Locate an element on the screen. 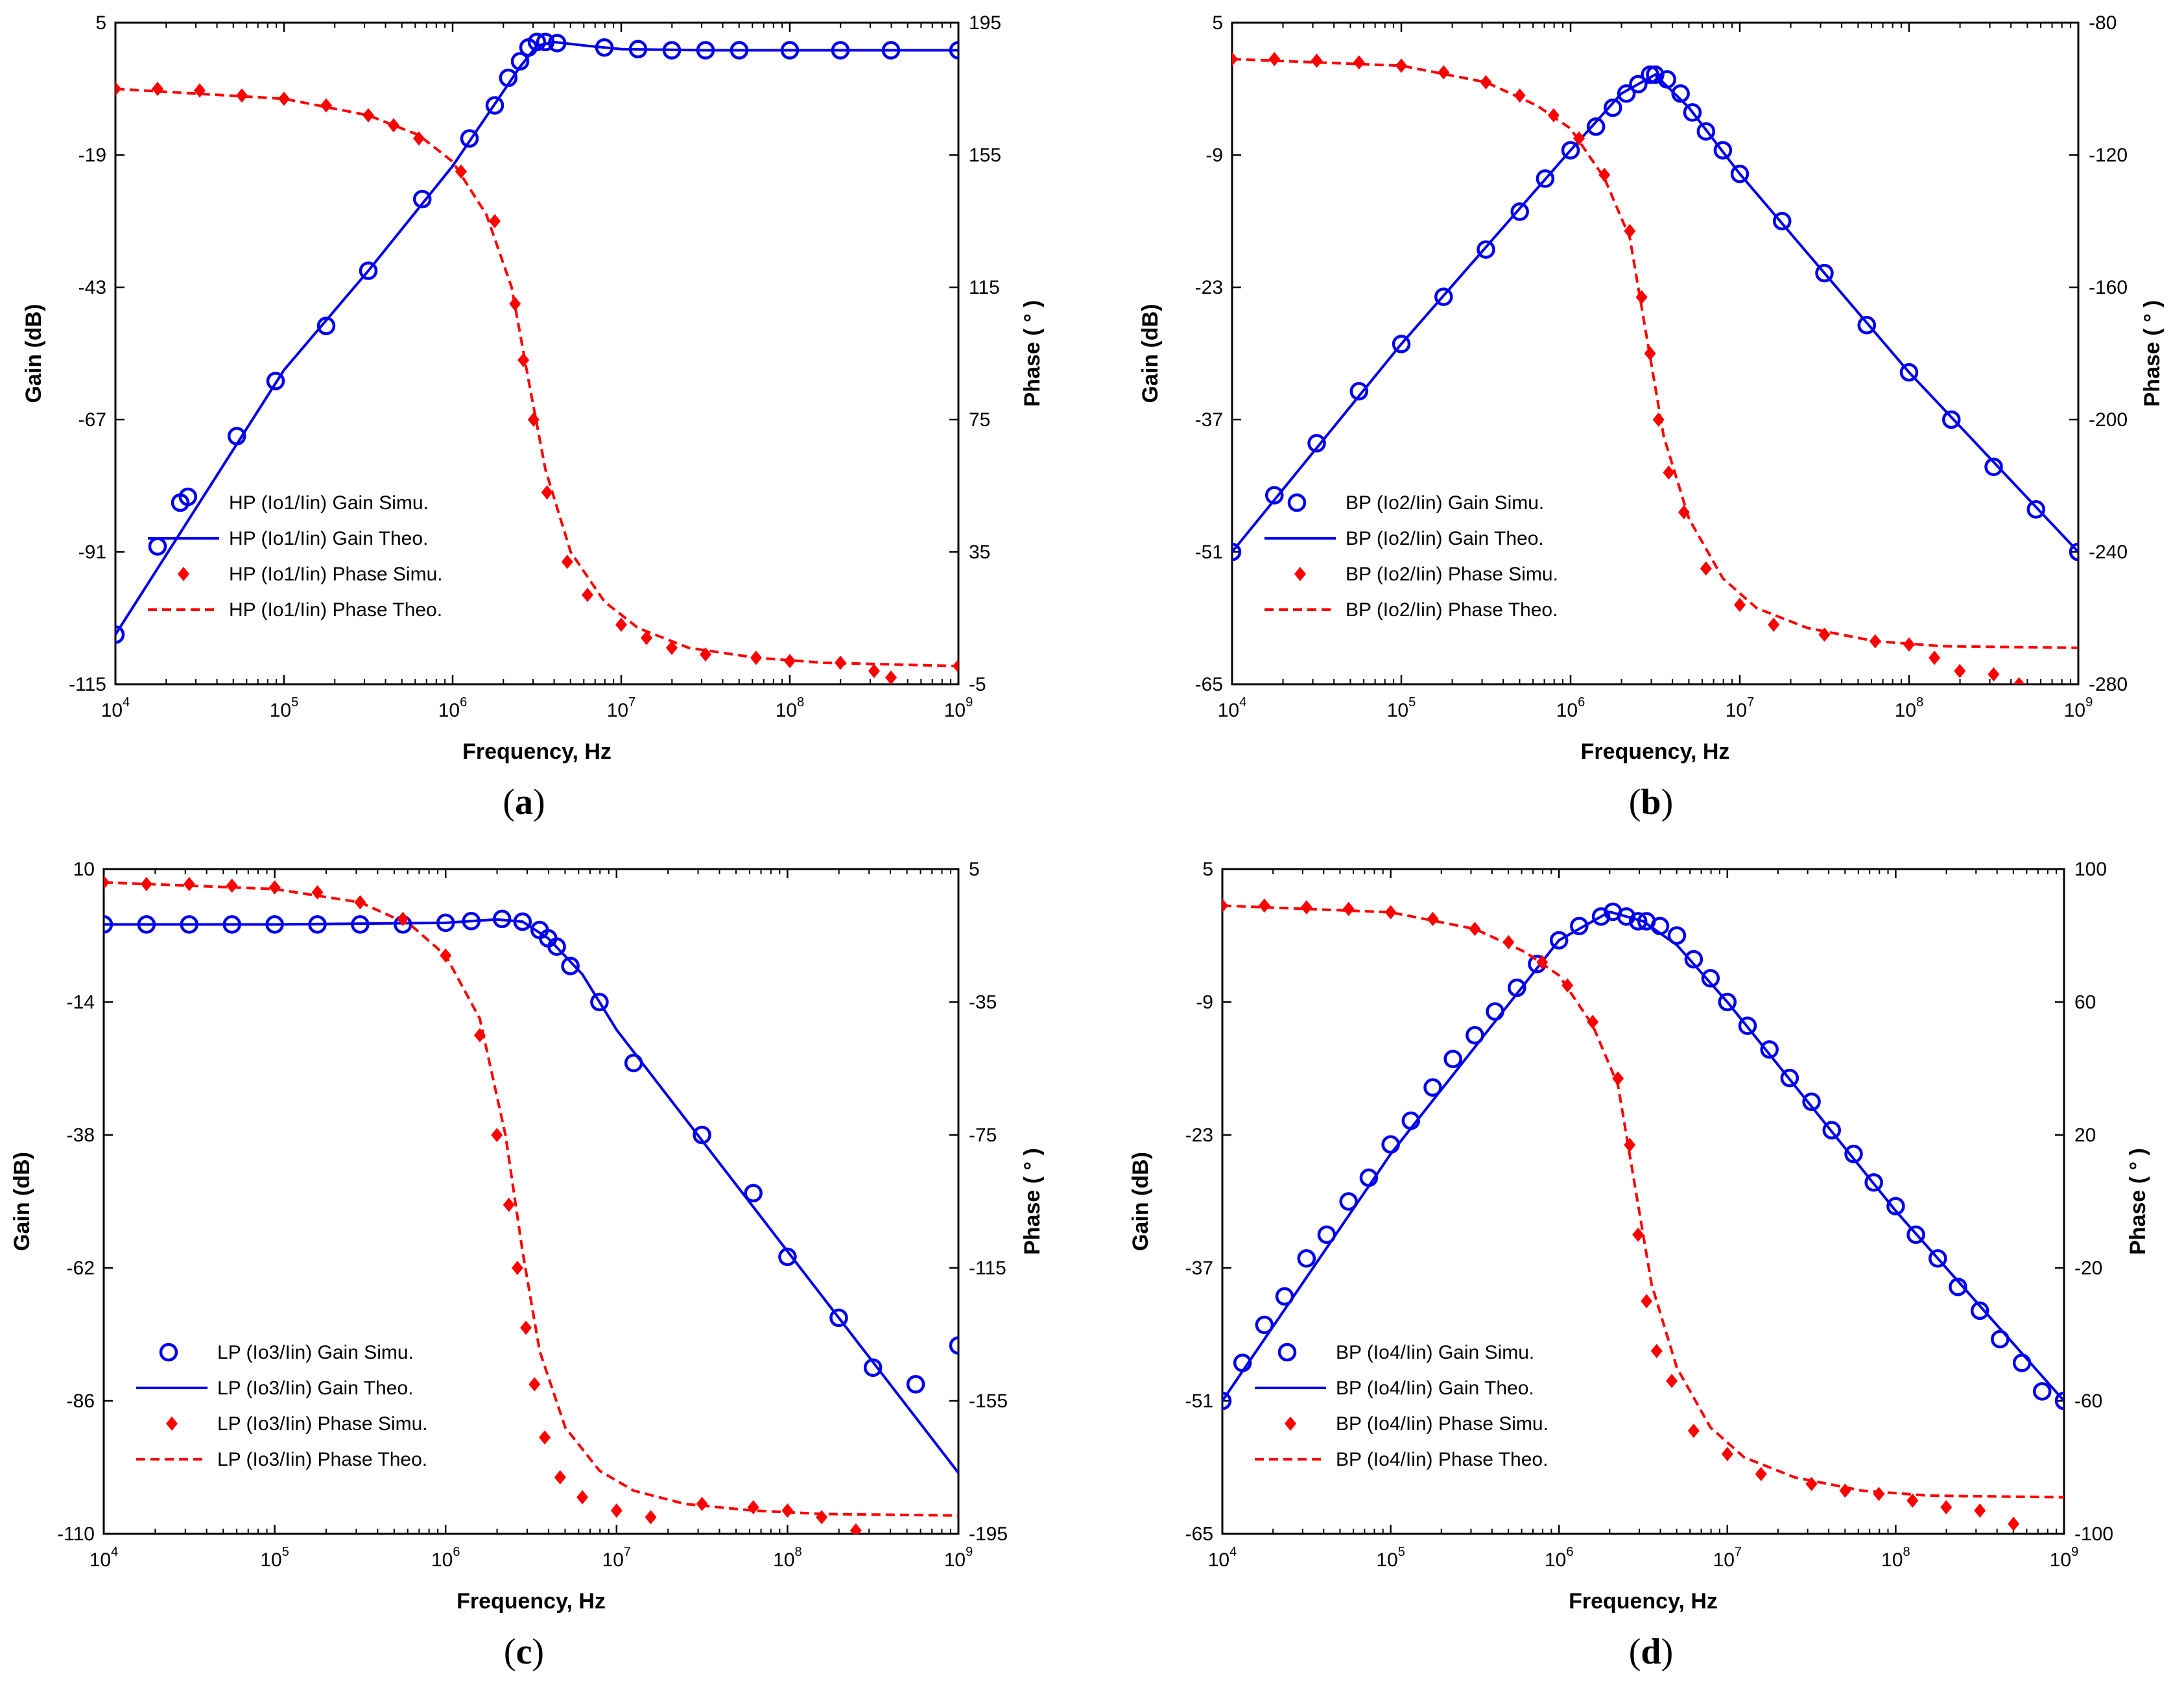  x-tick-label: 10⁷ is located at coordinates (1728, 1558).